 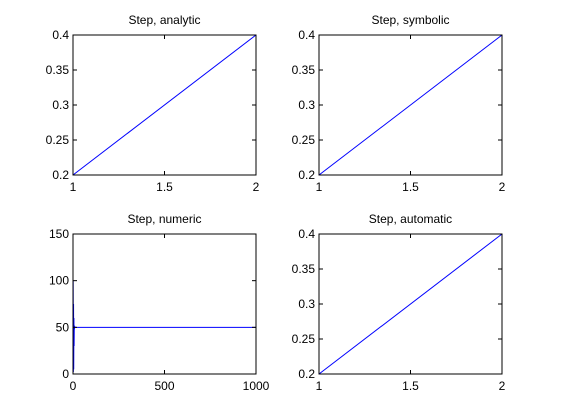 I want to click on x-tick-label: 1000, so click(x=256, y=386).